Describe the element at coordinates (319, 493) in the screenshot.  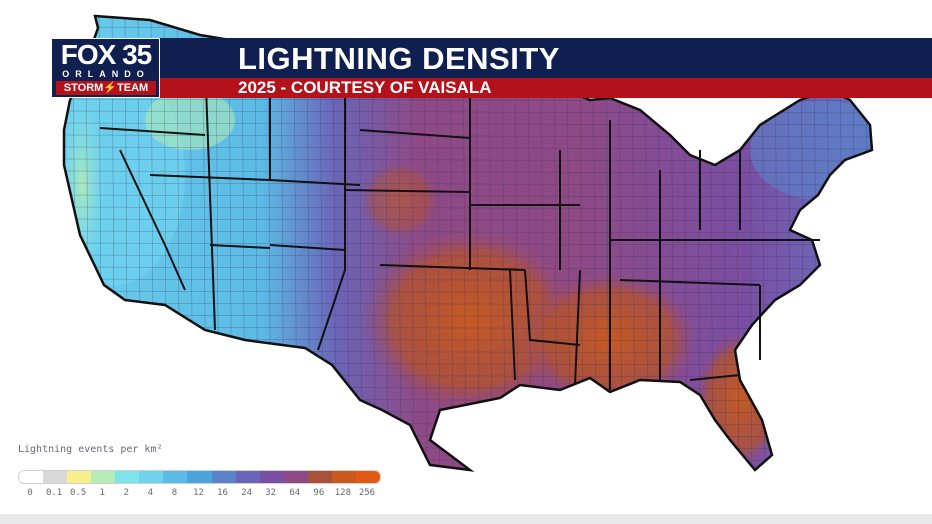
I see `legend-label: 96` at that location.